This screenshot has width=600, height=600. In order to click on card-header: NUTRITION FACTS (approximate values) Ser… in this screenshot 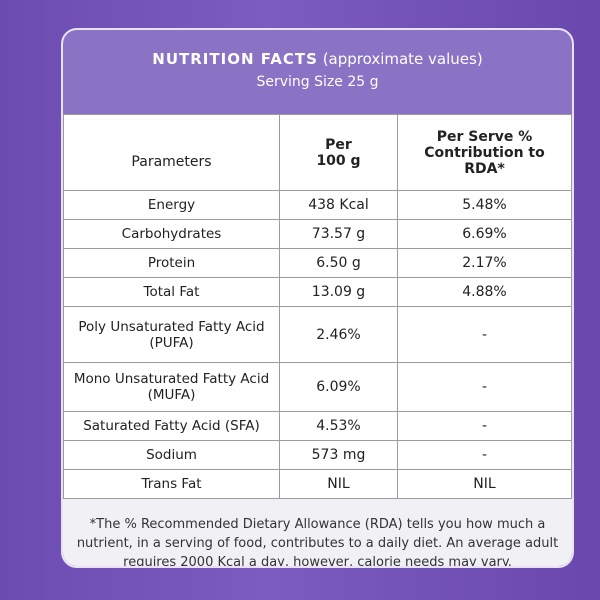, I will do `click(317, 72)`.